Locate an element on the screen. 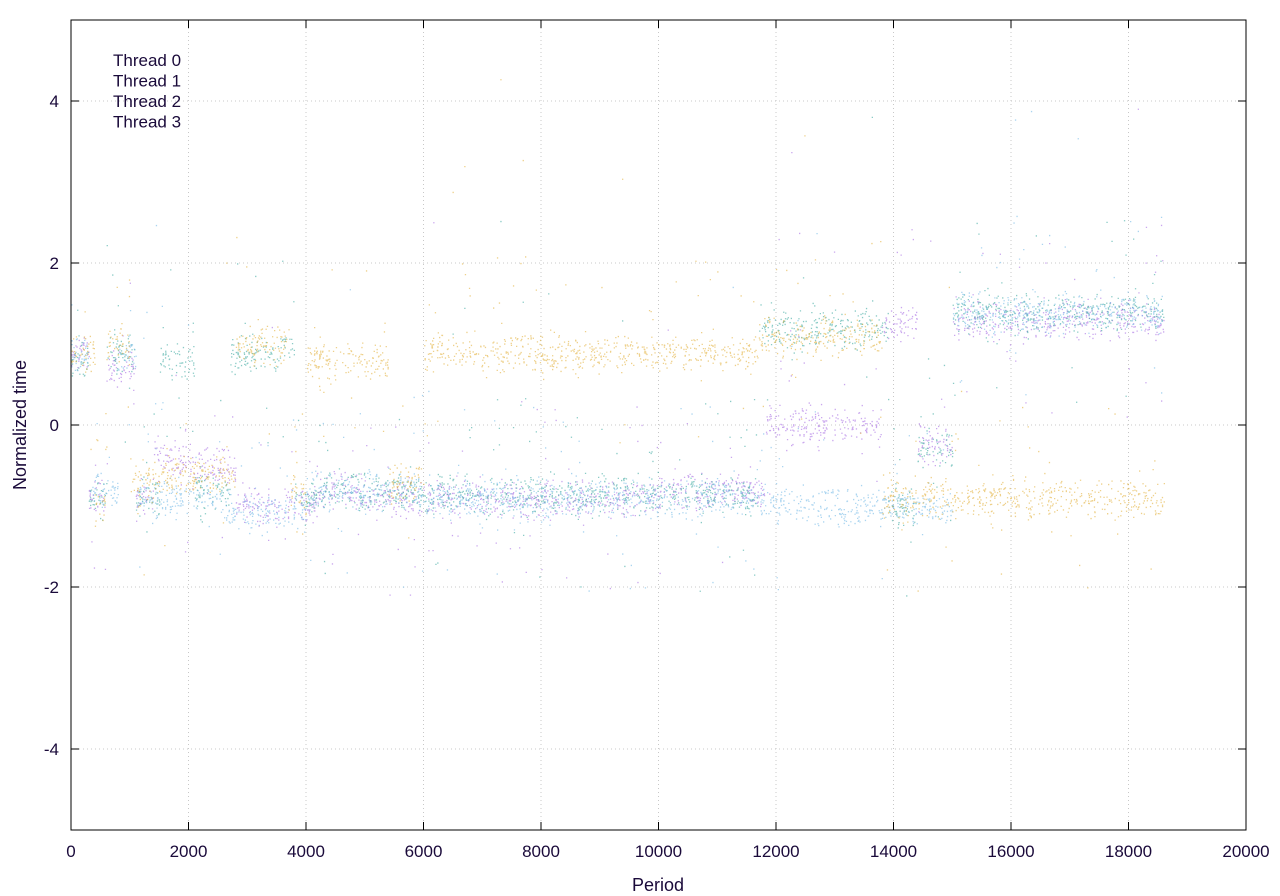  y-tick-label: -4 is located at coordinates (51, 749).